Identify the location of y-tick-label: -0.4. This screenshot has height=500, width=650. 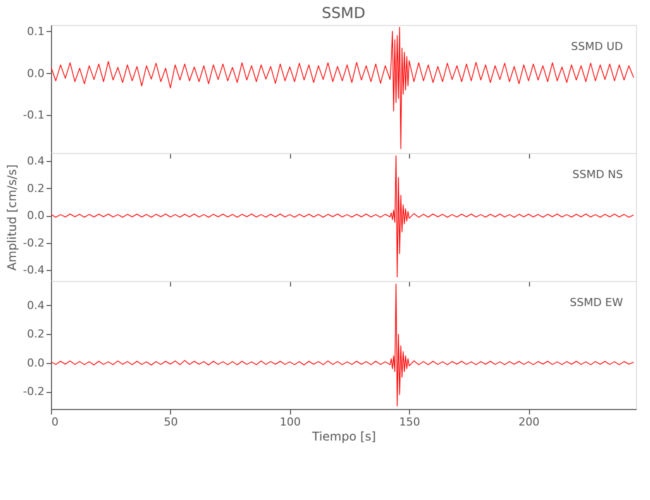
(33, 270).